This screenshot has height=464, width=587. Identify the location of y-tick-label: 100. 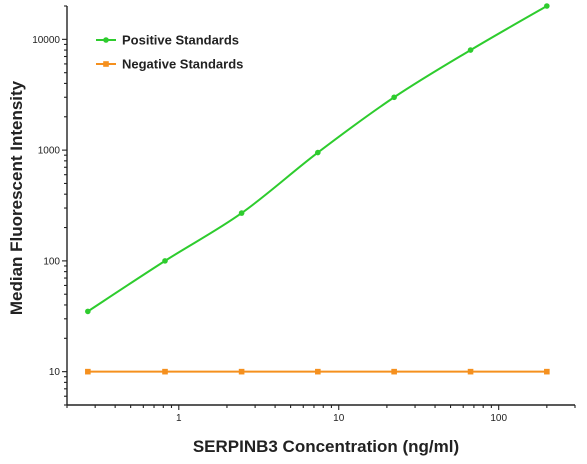
(51, 261).